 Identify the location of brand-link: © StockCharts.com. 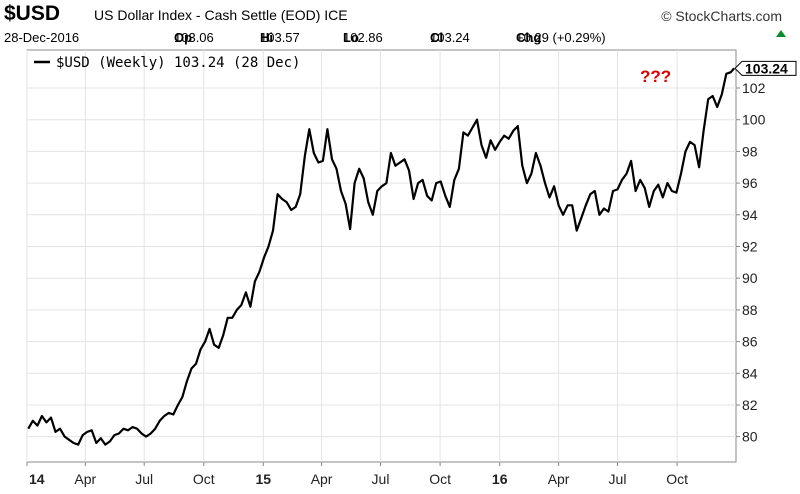
(721, 16).